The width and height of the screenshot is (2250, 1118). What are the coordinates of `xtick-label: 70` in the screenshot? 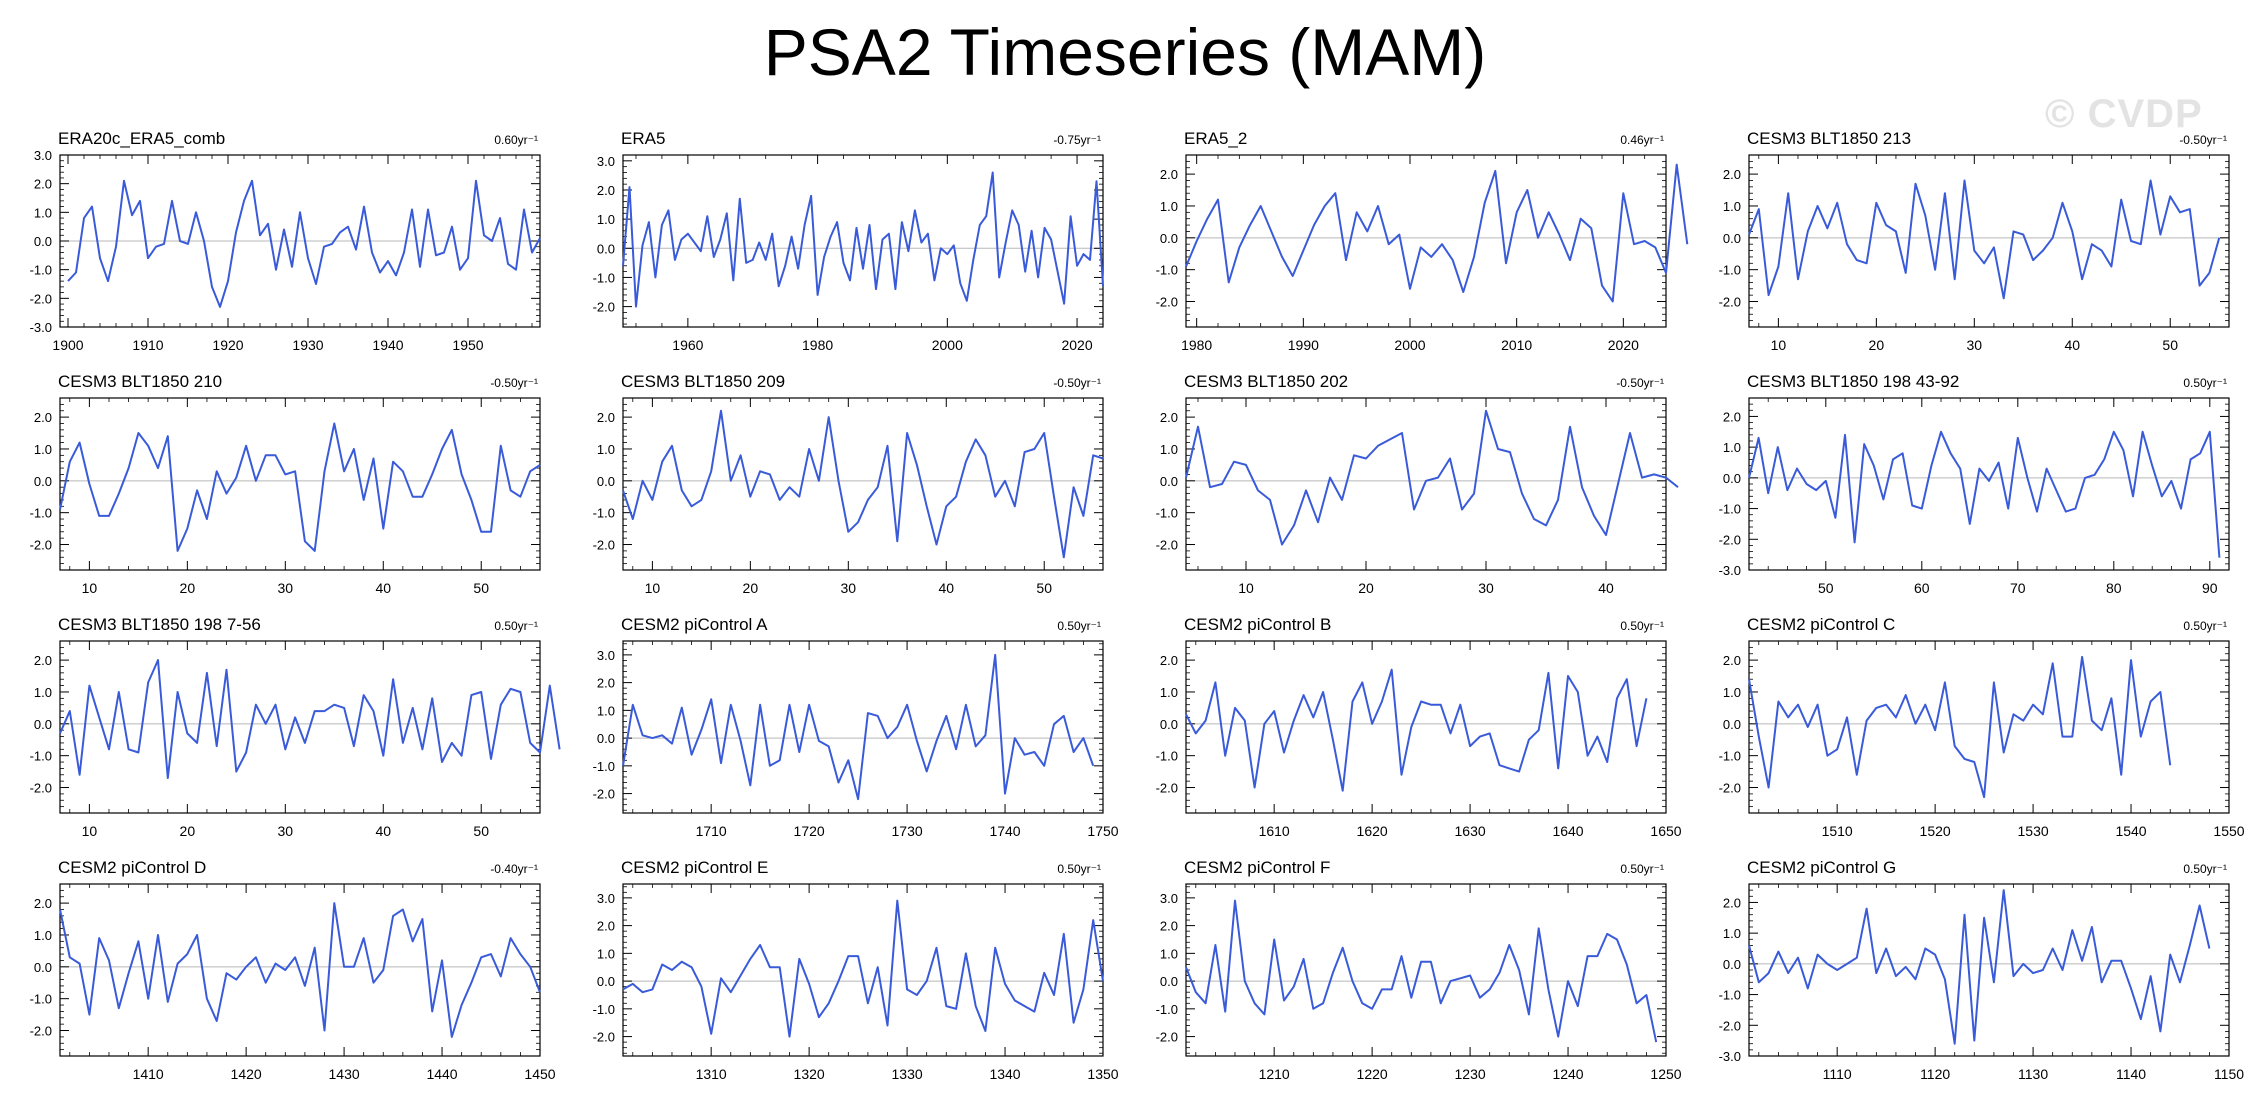 It's located at (2018, 588).